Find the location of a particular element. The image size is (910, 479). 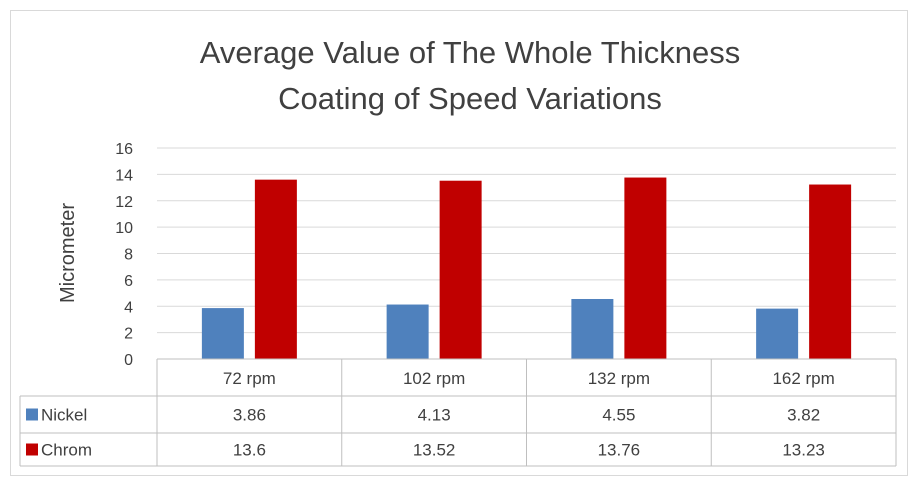

y-tick-label: 0 is located at coordinates (128, 360).